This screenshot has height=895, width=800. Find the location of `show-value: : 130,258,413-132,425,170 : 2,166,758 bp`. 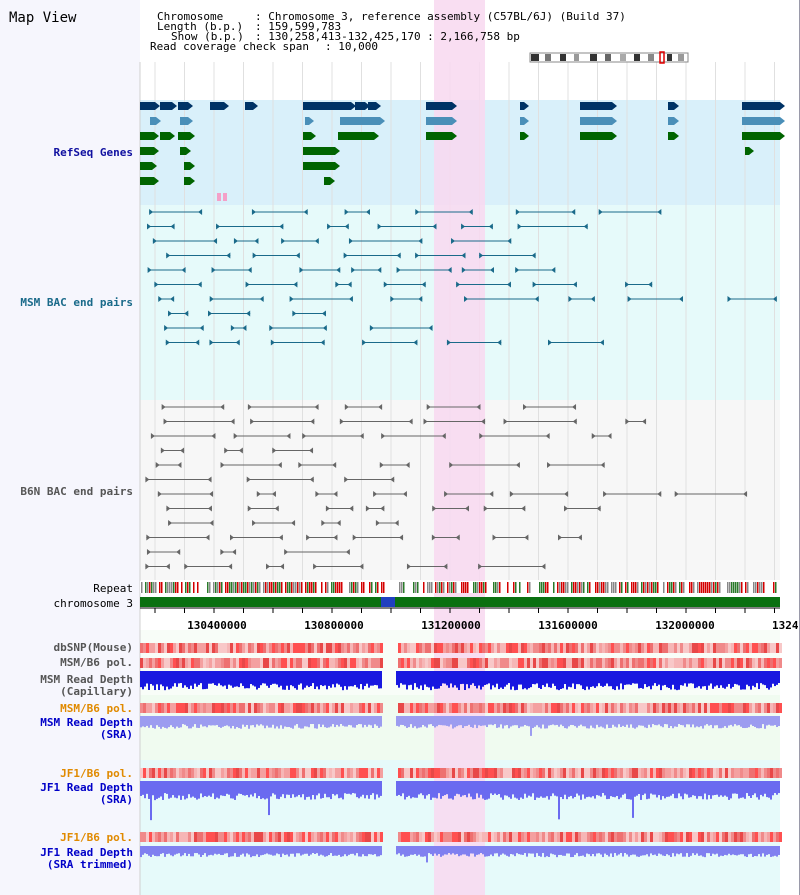

show-value: : 130,258,413-132,425,170 : 2,166,758 bp is located at coordinates (387, 36).